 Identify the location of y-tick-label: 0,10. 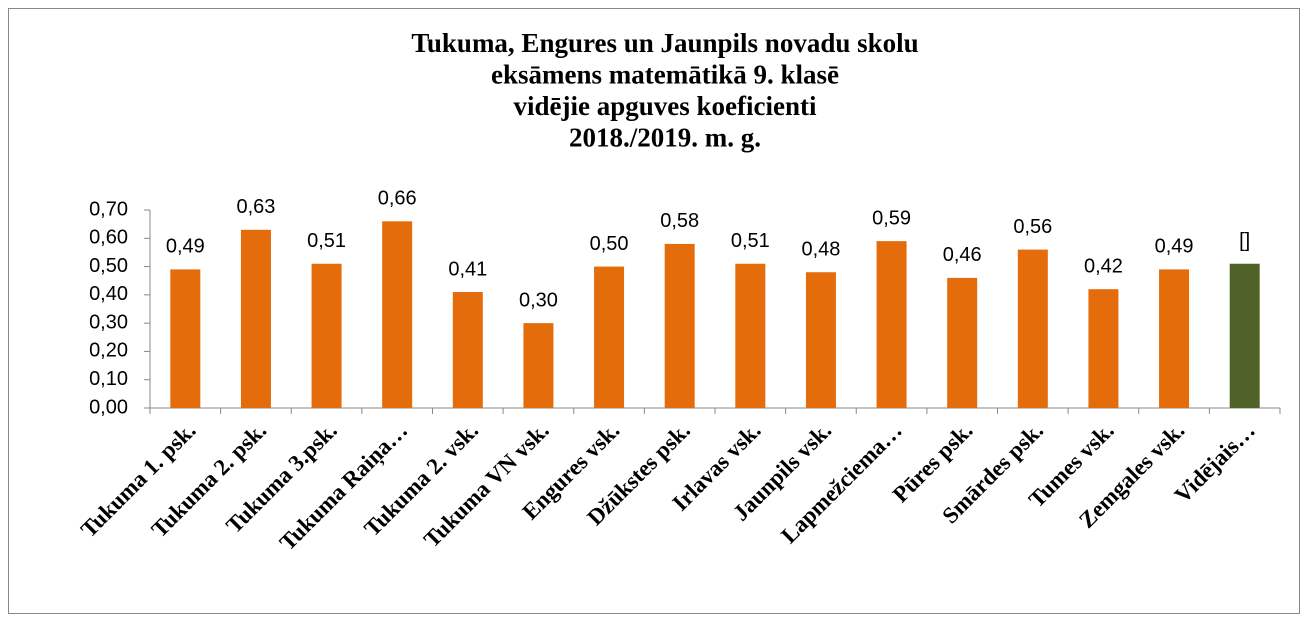
(108, 379).